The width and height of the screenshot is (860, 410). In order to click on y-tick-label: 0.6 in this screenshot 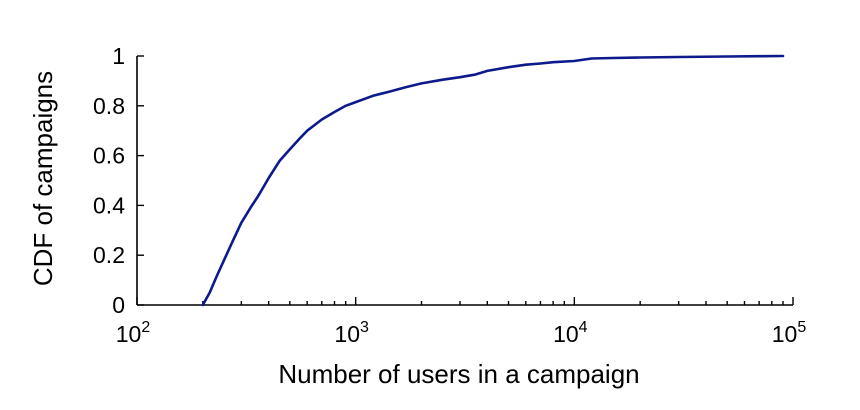, I will do `click(109, 156)`.